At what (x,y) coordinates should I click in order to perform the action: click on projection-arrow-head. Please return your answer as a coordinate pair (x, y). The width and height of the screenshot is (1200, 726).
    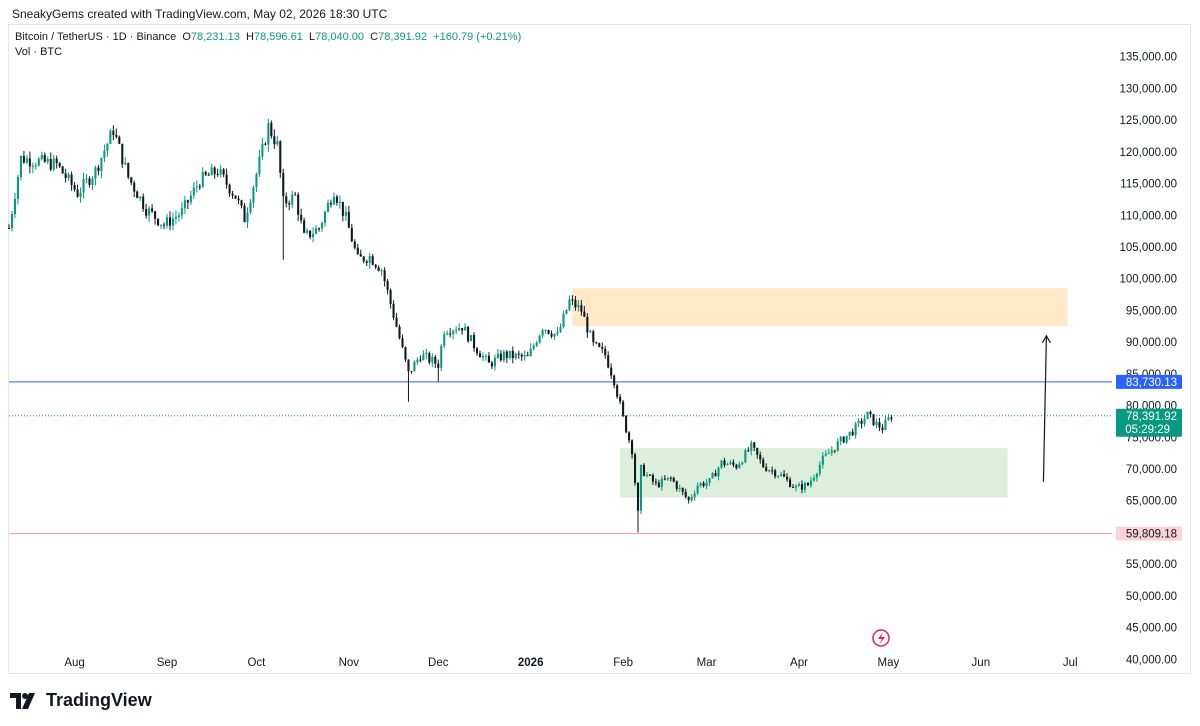
    Looking at the image, I should click on (1046, 339).